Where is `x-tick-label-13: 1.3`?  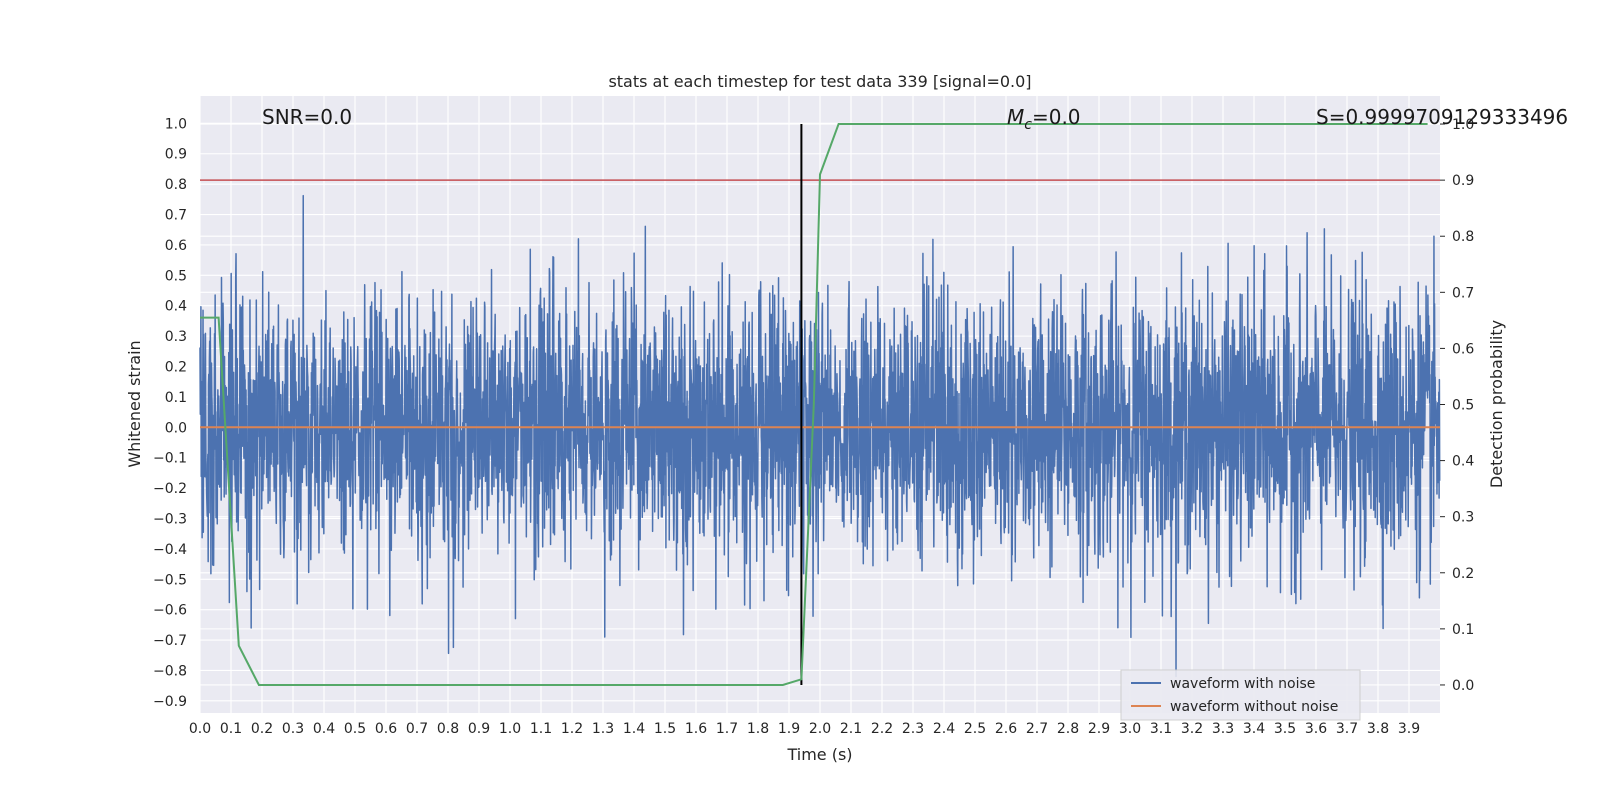 x-tick-label-13: 1.3 is located at coordinates (603, 729).